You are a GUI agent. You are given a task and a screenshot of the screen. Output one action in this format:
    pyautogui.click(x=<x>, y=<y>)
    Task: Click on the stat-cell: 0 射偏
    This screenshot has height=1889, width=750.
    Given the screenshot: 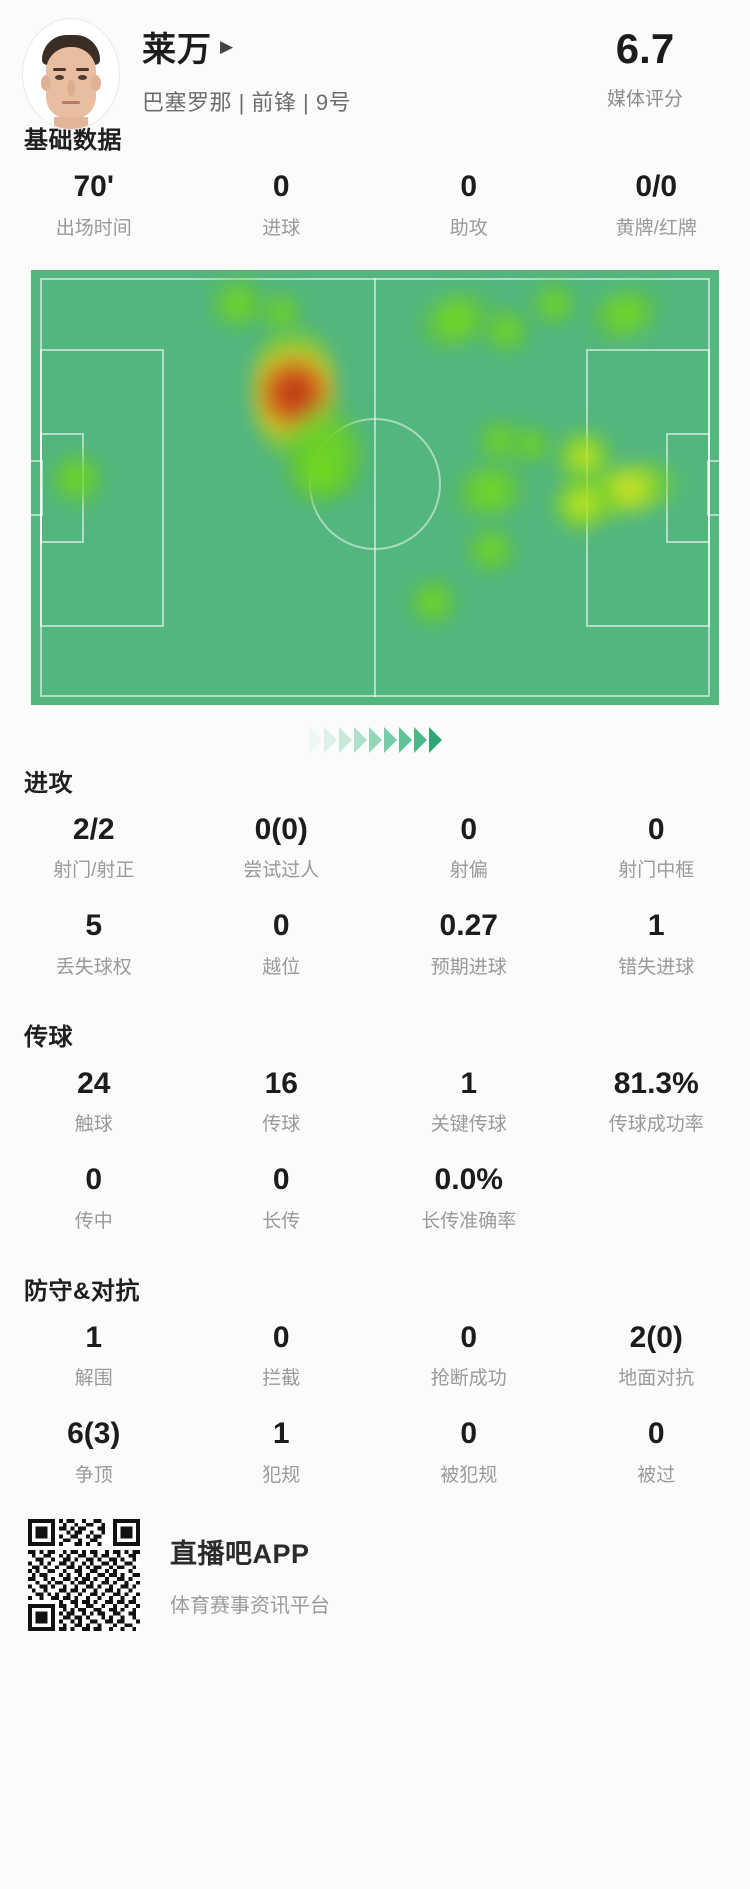 What is the action you would take?
    pyautogui.click(x=469, y=846)
    